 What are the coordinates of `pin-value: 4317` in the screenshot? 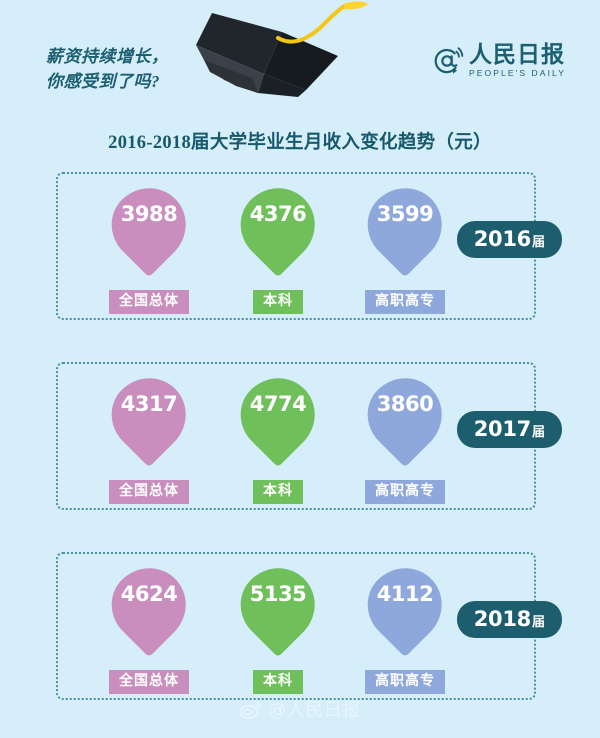 It's located at (149, 404).